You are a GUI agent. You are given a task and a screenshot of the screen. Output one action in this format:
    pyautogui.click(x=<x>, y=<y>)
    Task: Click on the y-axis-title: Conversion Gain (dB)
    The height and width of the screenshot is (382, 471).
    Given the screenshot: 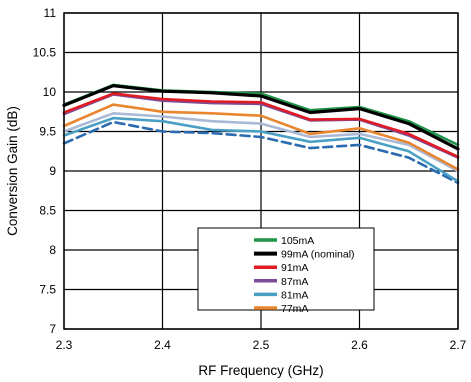 What is the action you would take?
    pyautogui.click(x=12, y=171)
    